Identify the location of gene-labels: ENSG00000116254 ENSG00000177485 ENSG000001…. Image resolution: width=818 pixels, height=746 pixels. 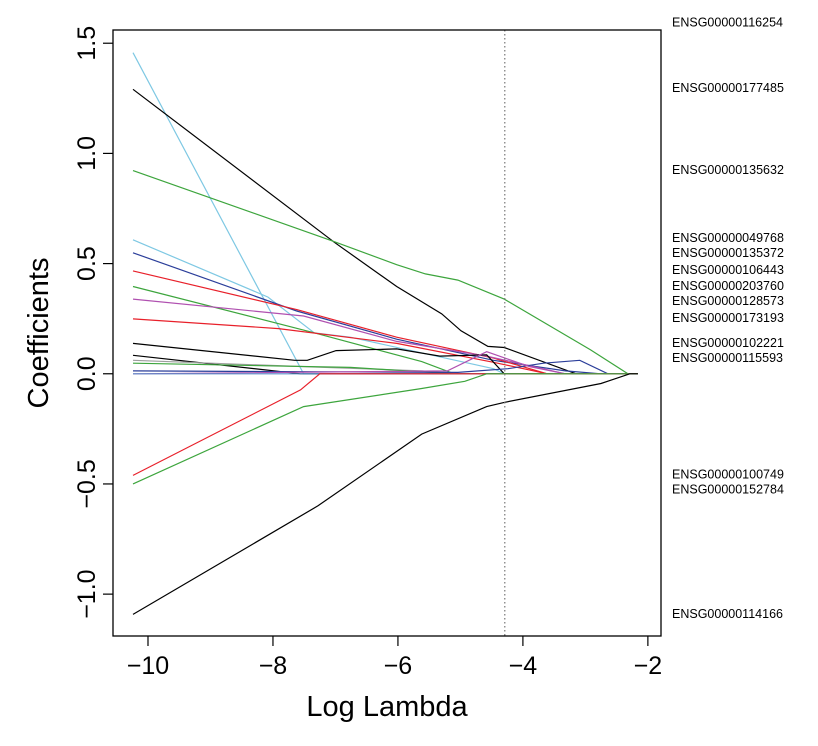
(728, 318).